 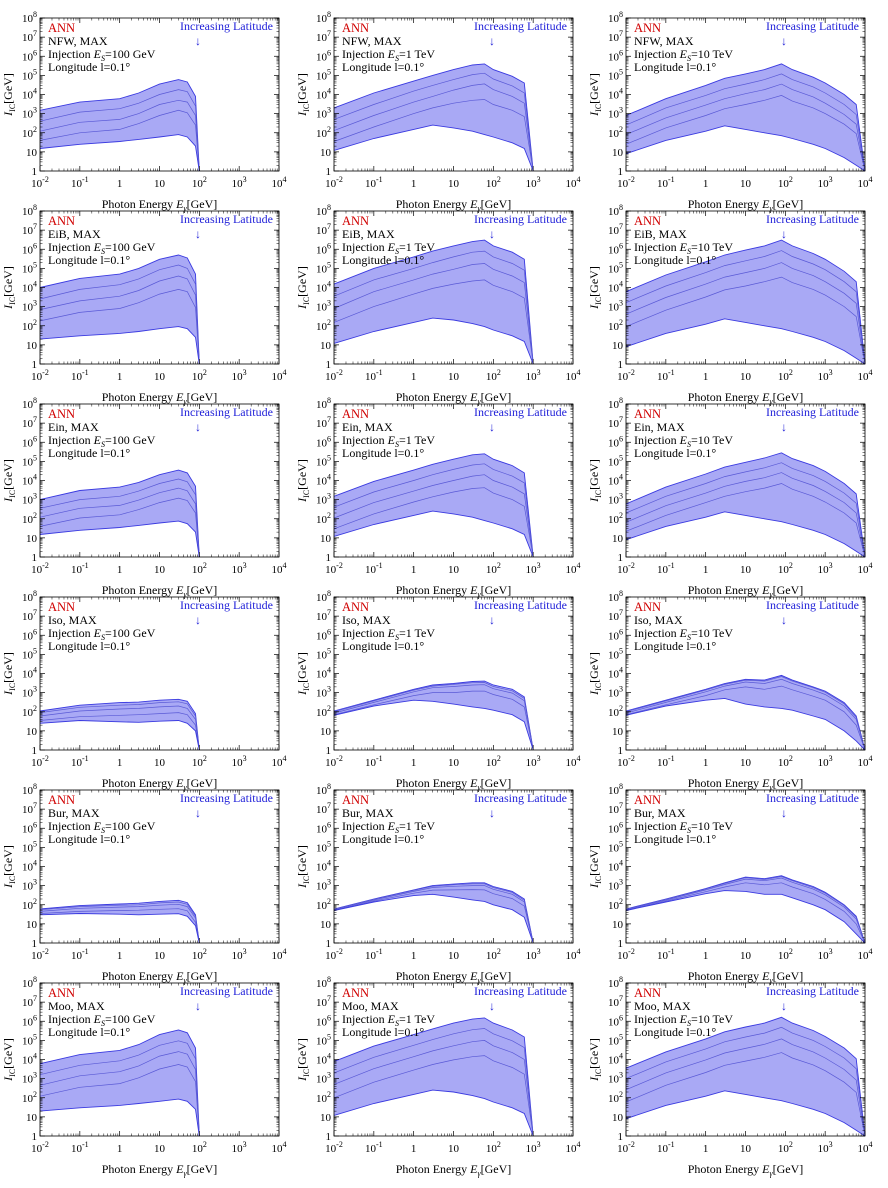 I want to click on y-tick-label: 10, so click(x=618, y=732).